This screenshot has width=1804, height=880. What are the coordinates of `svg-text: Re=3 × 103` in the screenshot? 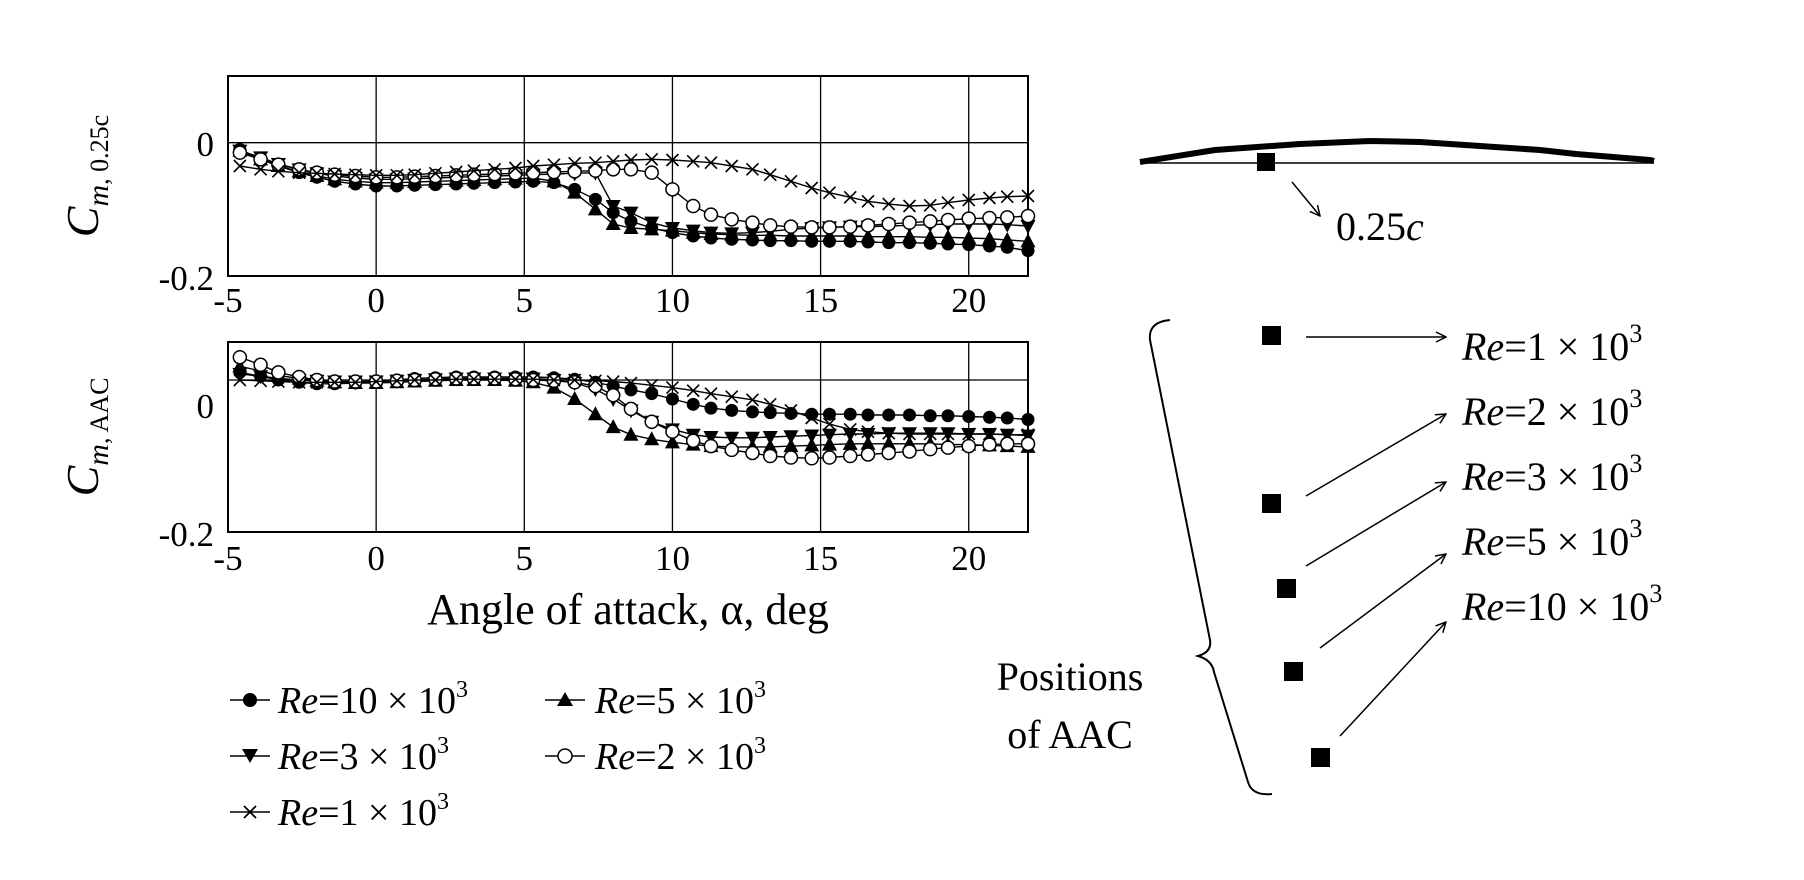 It's located at (363, 755).